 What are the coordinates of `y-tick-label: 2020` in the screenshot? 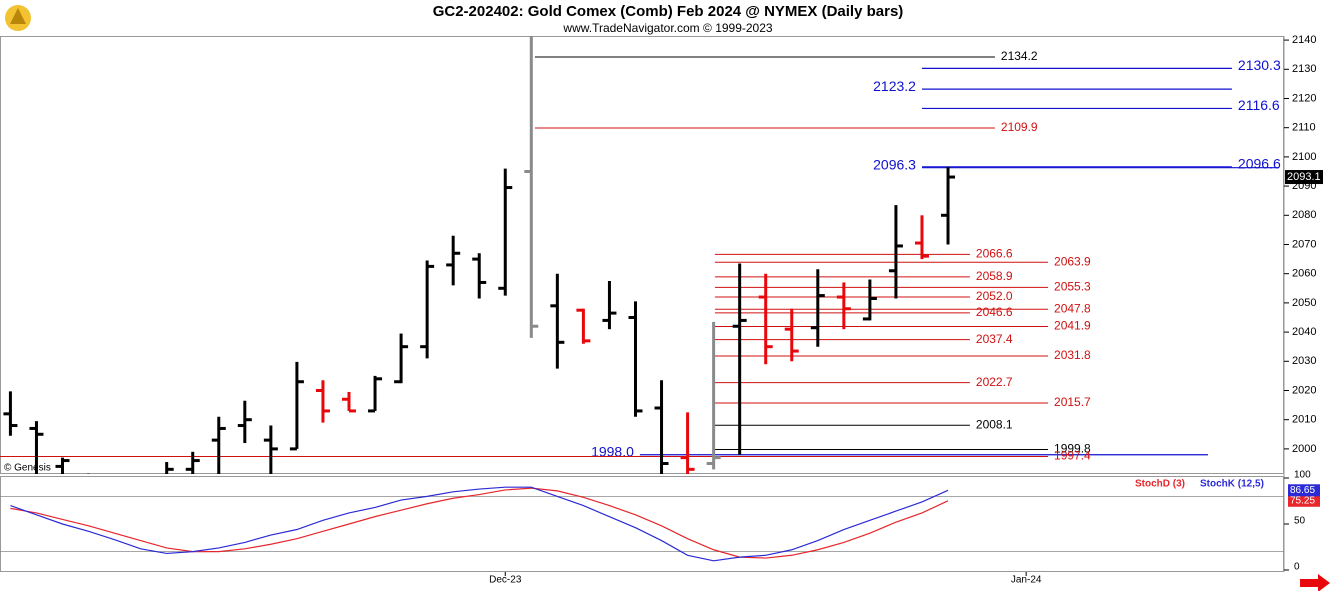 It's located at (1304, 390).